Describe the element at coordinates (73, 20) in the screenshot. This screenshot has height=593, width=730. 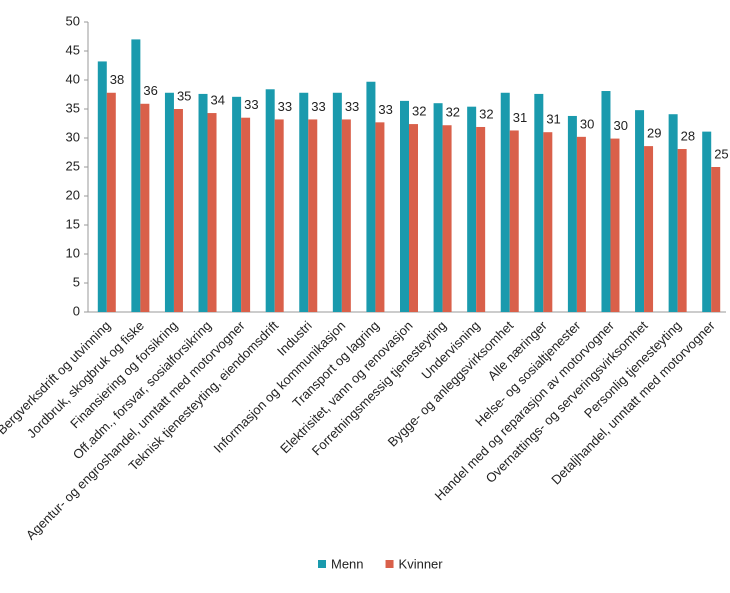
I see `y-tick-label: 50` at that location.